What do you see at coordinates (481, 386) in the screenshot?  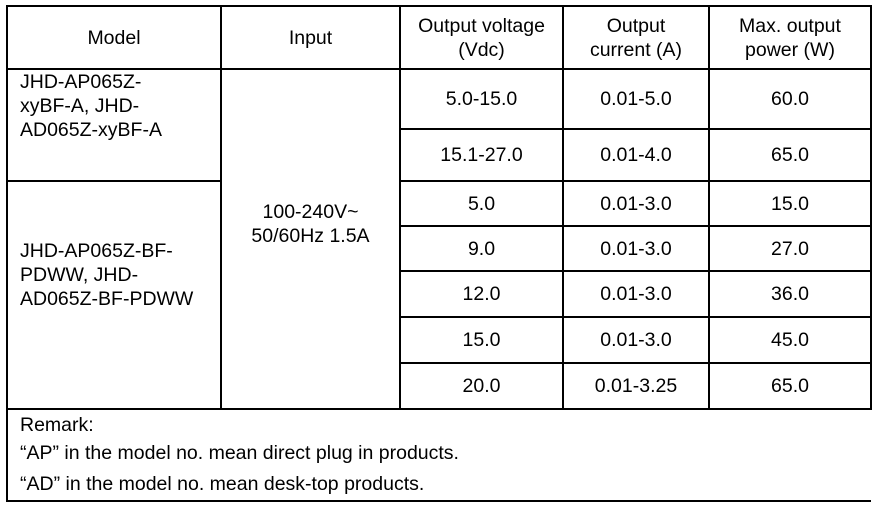 I see `voltage-cell: 20.0` at bounding box center [481, 386].